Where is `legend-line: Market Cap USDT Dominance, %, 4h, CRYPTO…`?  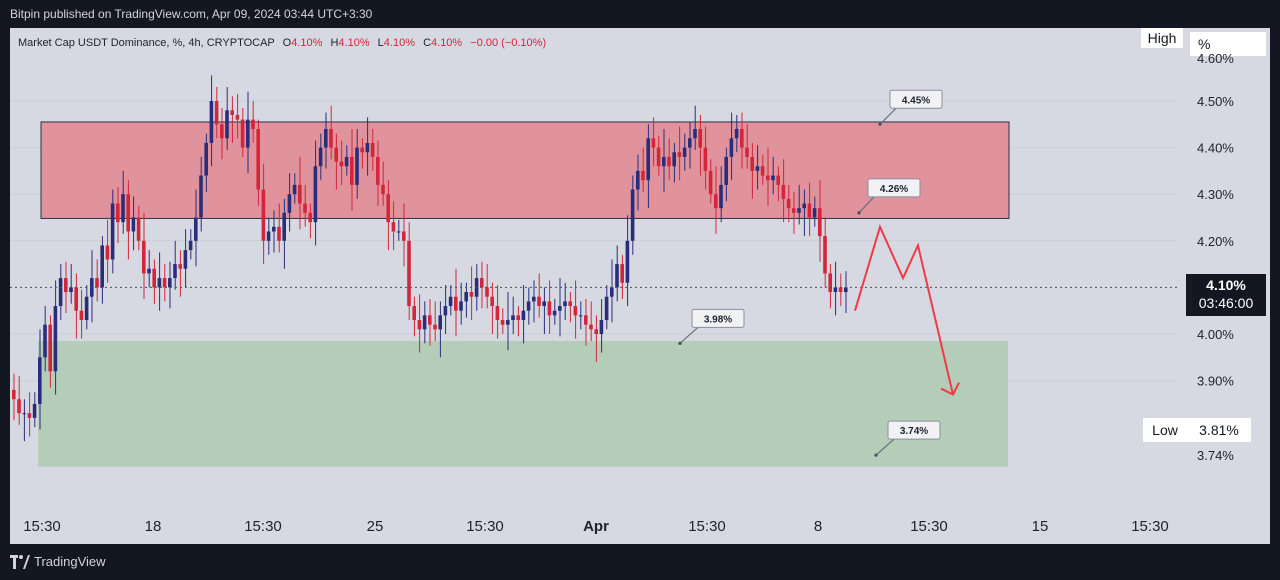 legend-line: Market Cap USDT Dominance, %, 4h, CRYPTO… is located at coordinates (282, 43).